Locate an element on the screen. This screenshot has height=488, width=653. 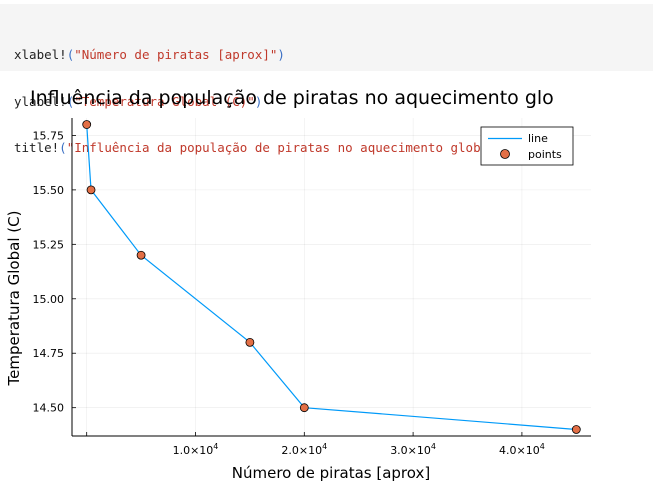
y-tick-label: 15.75 is located at coordinates (49, 135).